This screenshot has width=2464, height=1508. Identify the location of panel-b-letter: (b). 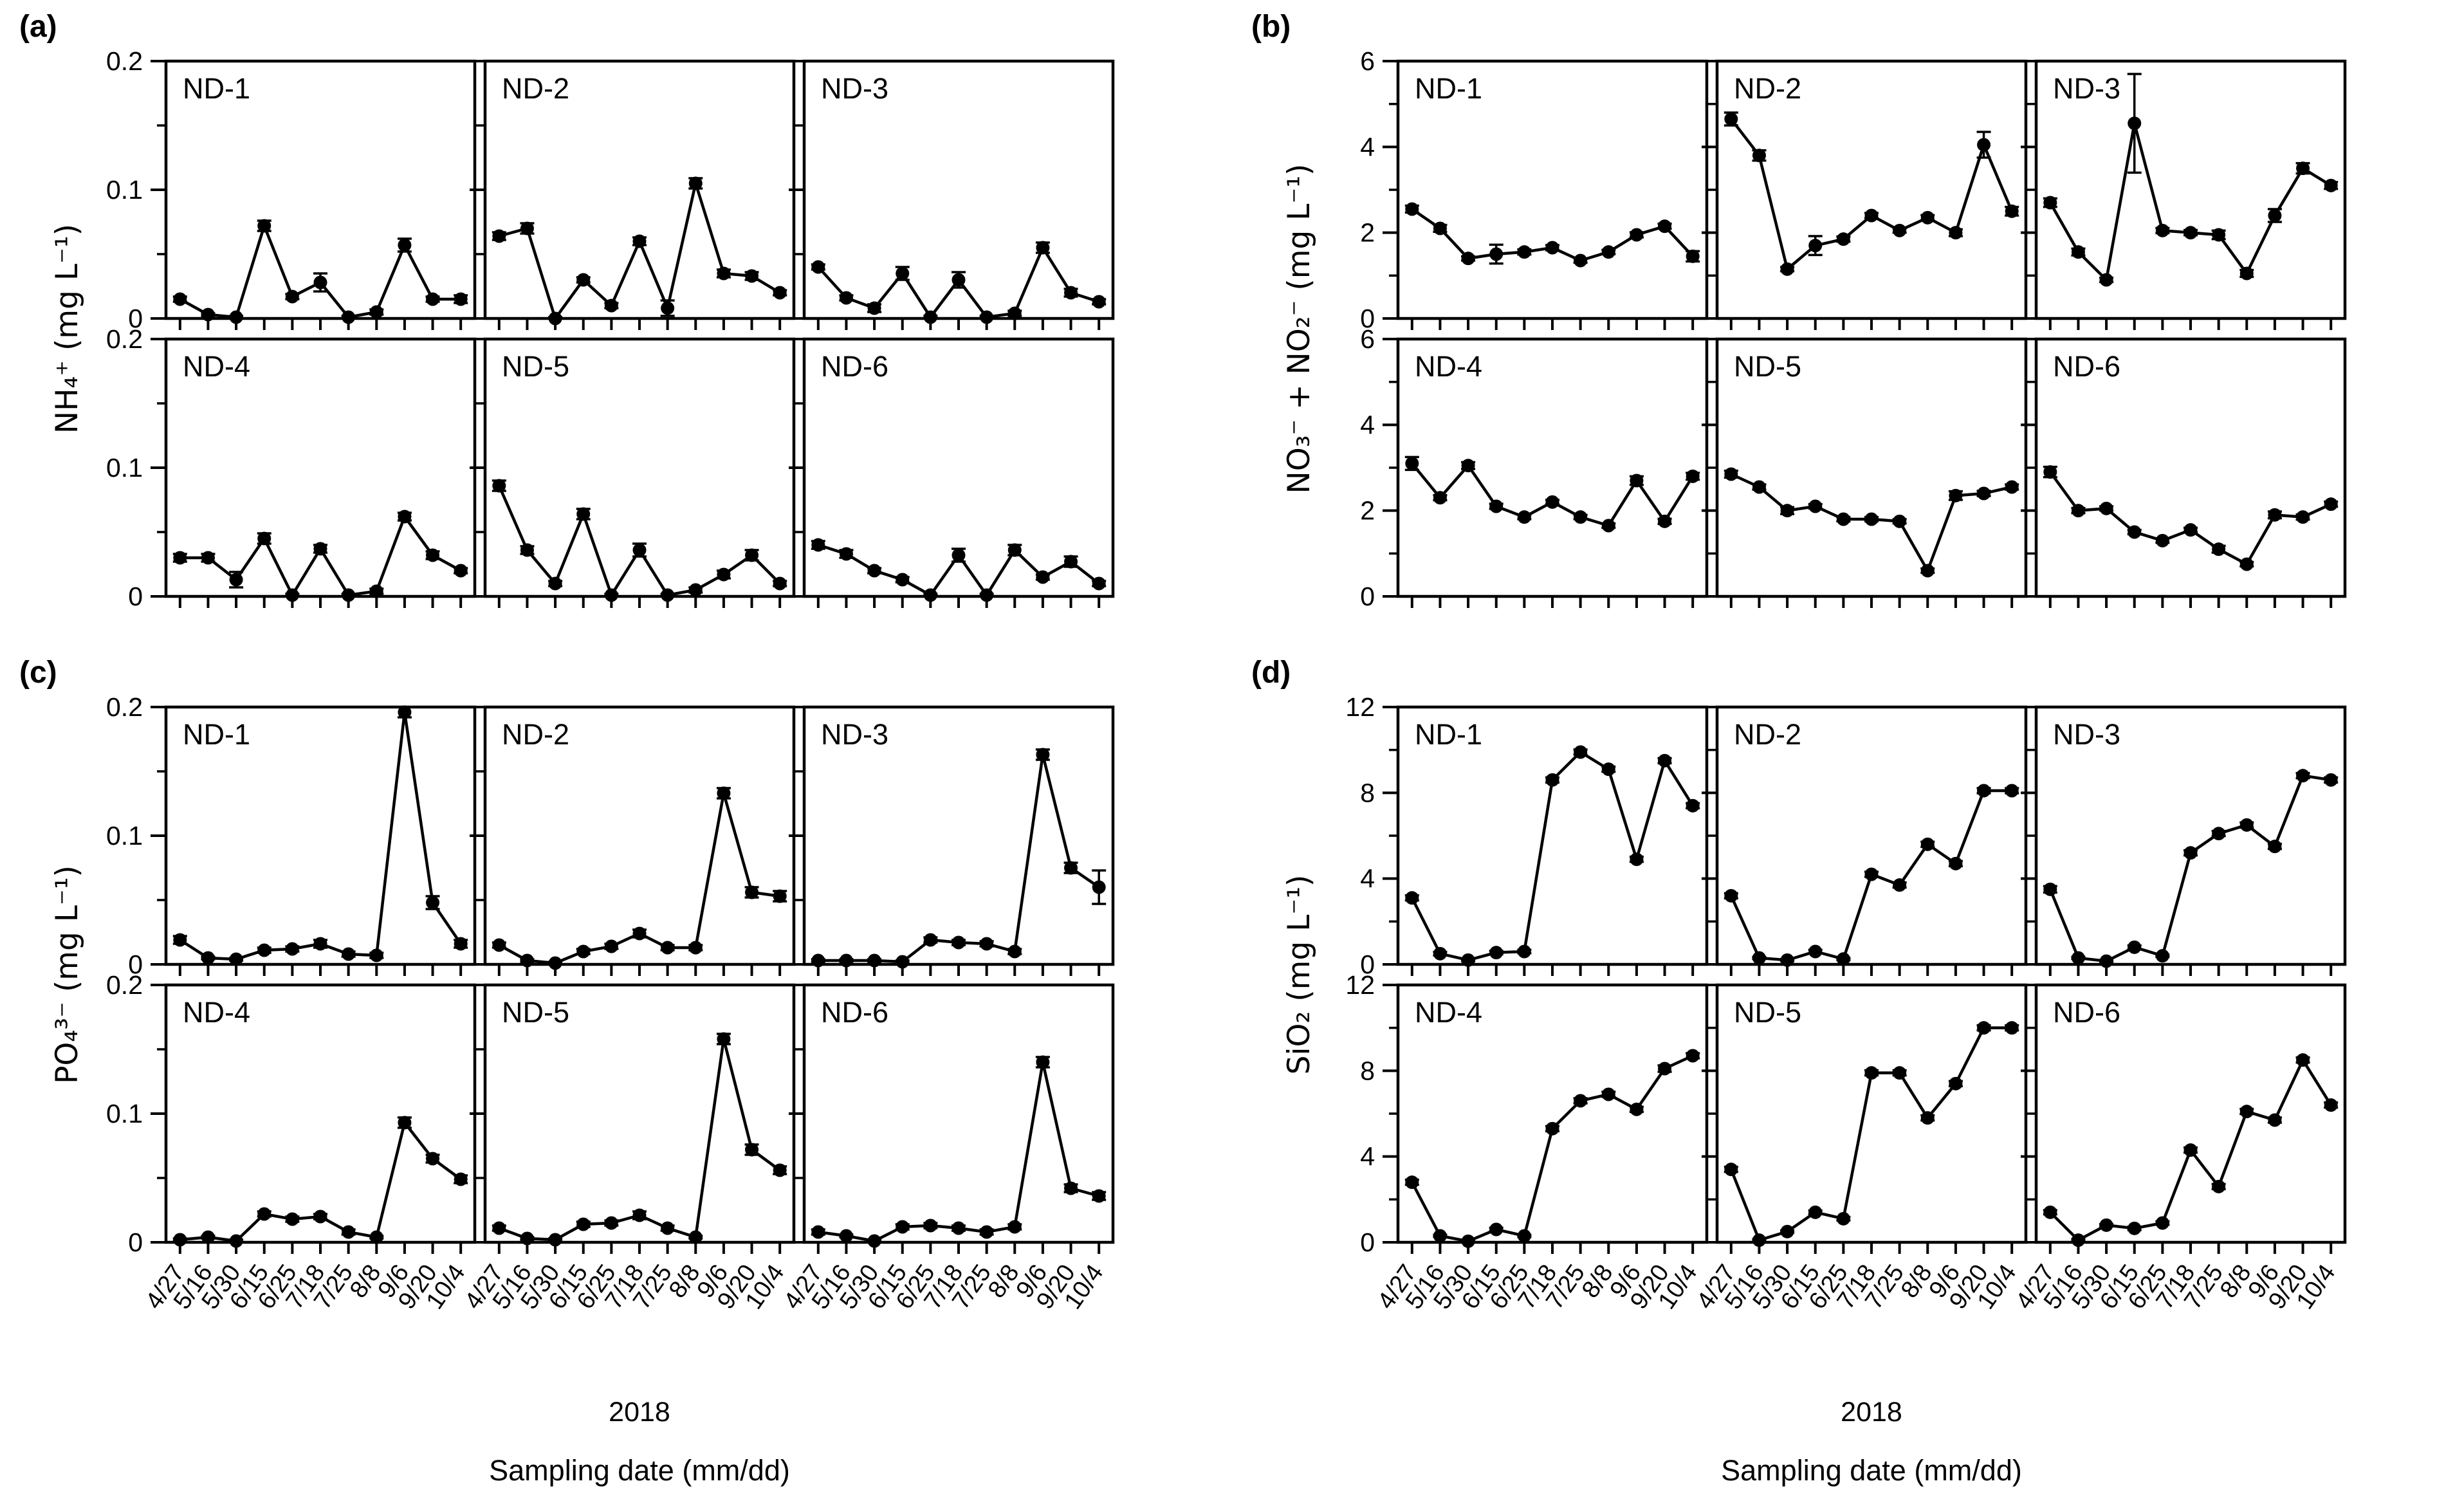
(1271, 27).